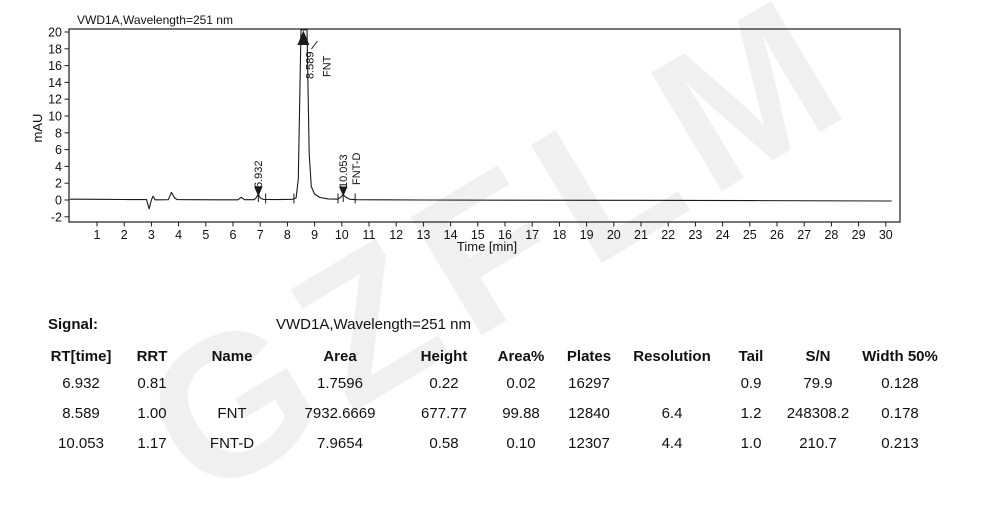 Image resolution: width=982 pixels, height=512 pixels. What do you see at coordinates (340, 383) in the screenshot?
I see `table-cell: 1.7596` at bounding box center [340, 383].